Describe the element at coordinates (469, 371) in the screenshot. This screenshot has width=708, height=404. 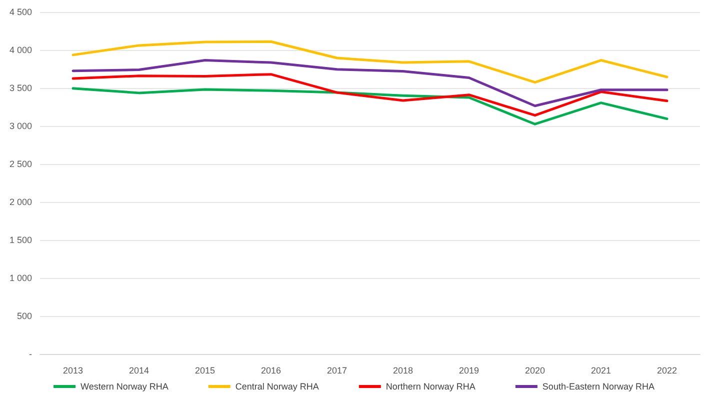
I see `x-tick-label: 2019` at that location.